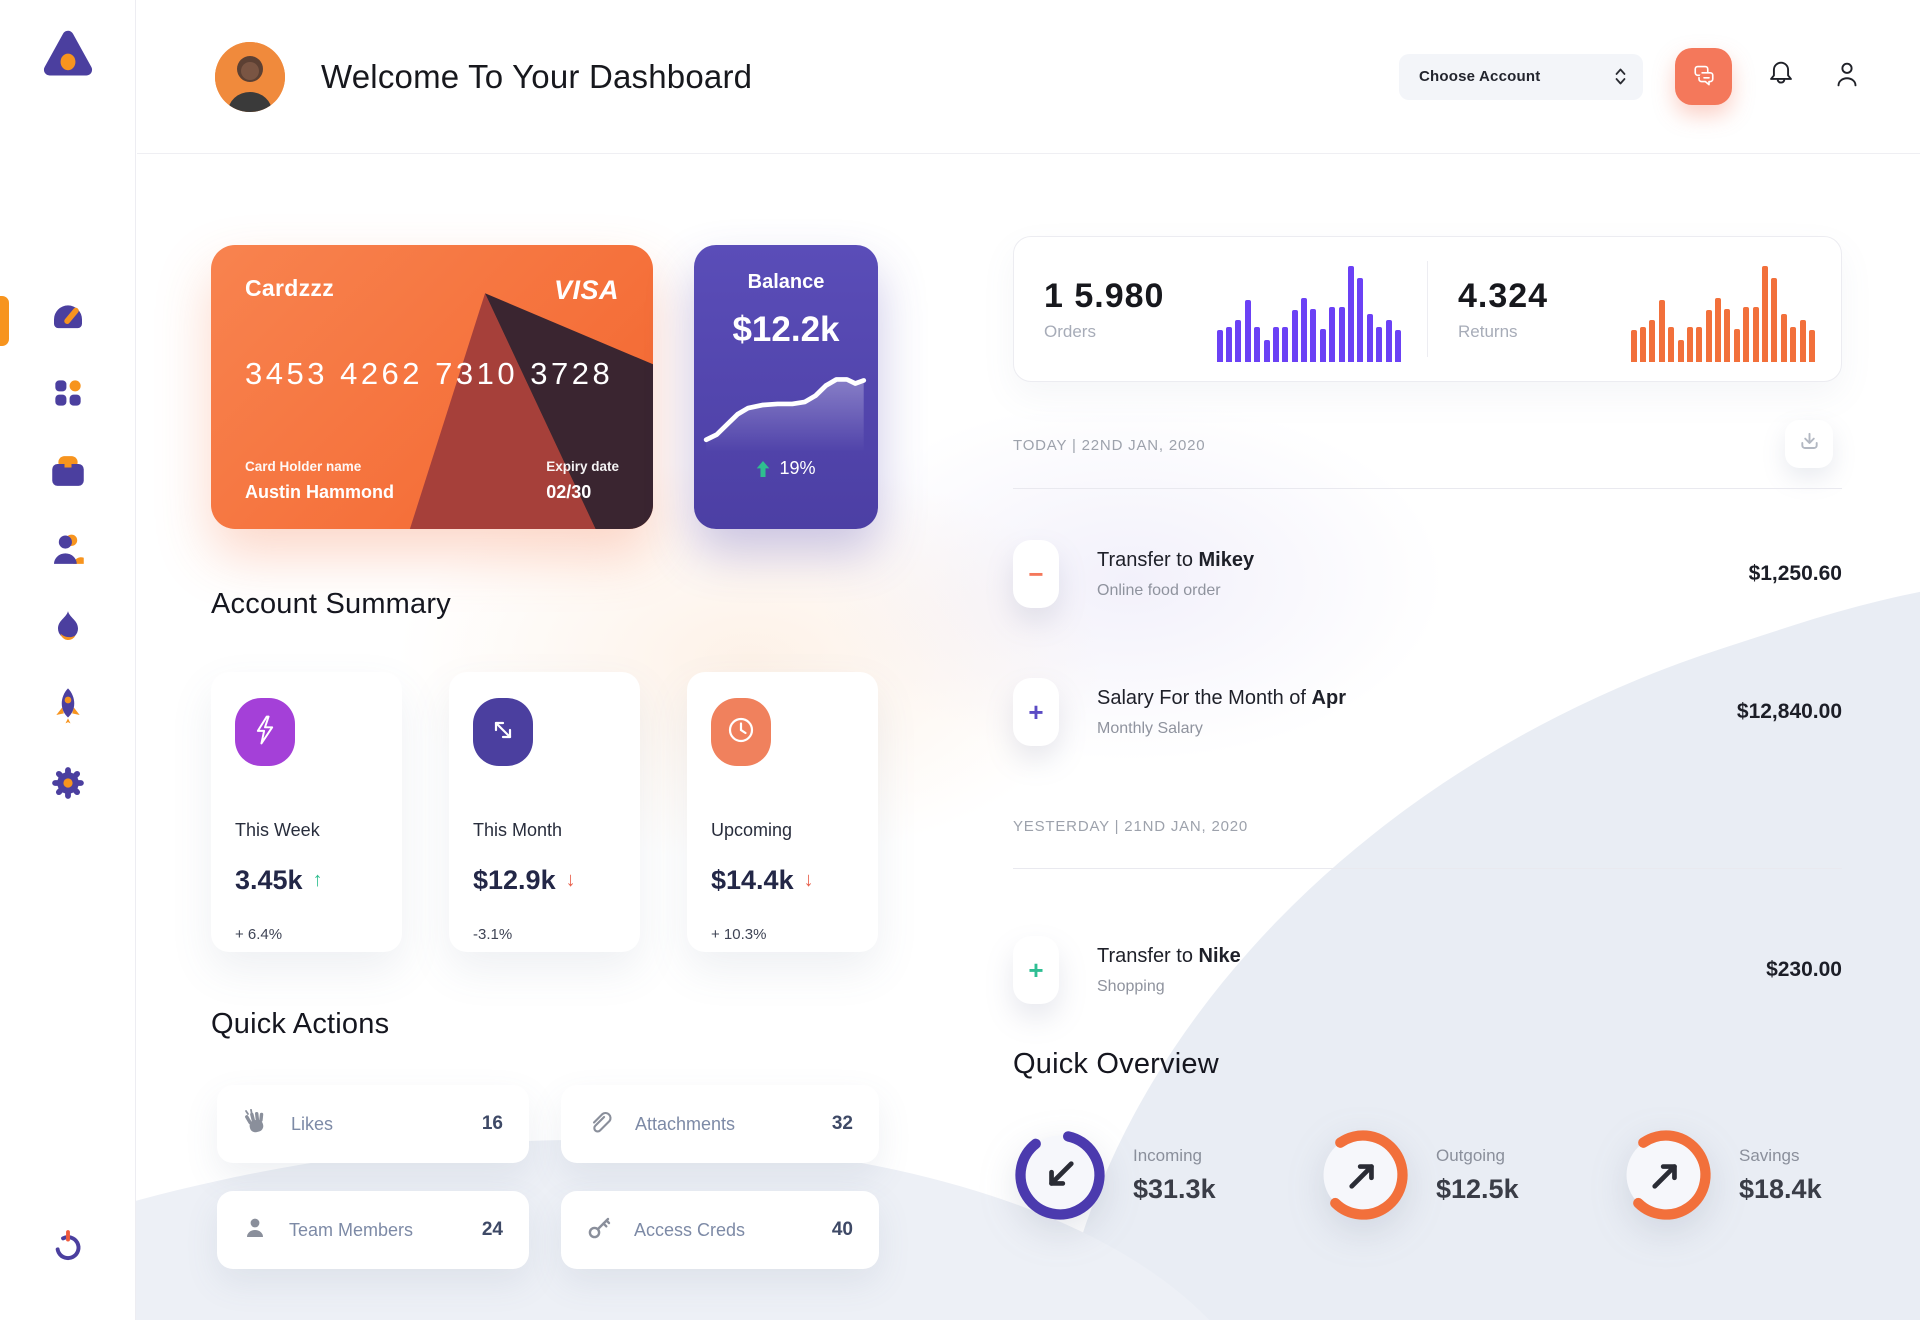 This screenshot has height=1320, width=1920. I want to click on summary-card-upcoming: Upcoming $14.4k ↓ + 10.3%, so click(782, 812).